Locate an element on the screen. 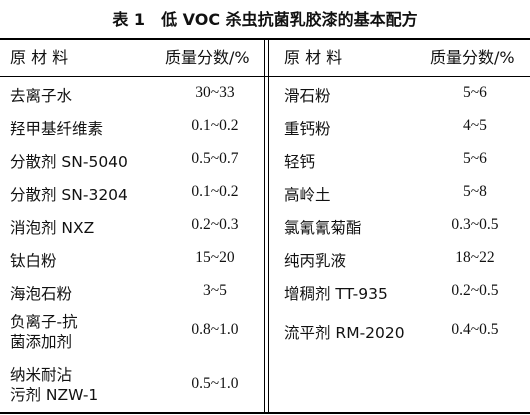 The height and width of the screenshot is (415, 530). left-fraction-9: 0.5~1.0 is located at coordinates (215, 383).